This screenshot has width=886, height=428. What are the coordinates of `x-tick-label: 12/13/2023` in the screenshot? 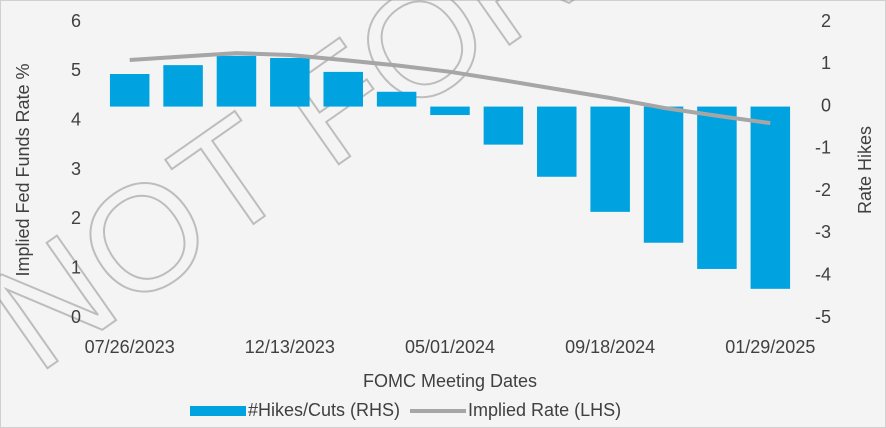 It's located at (290, 347).